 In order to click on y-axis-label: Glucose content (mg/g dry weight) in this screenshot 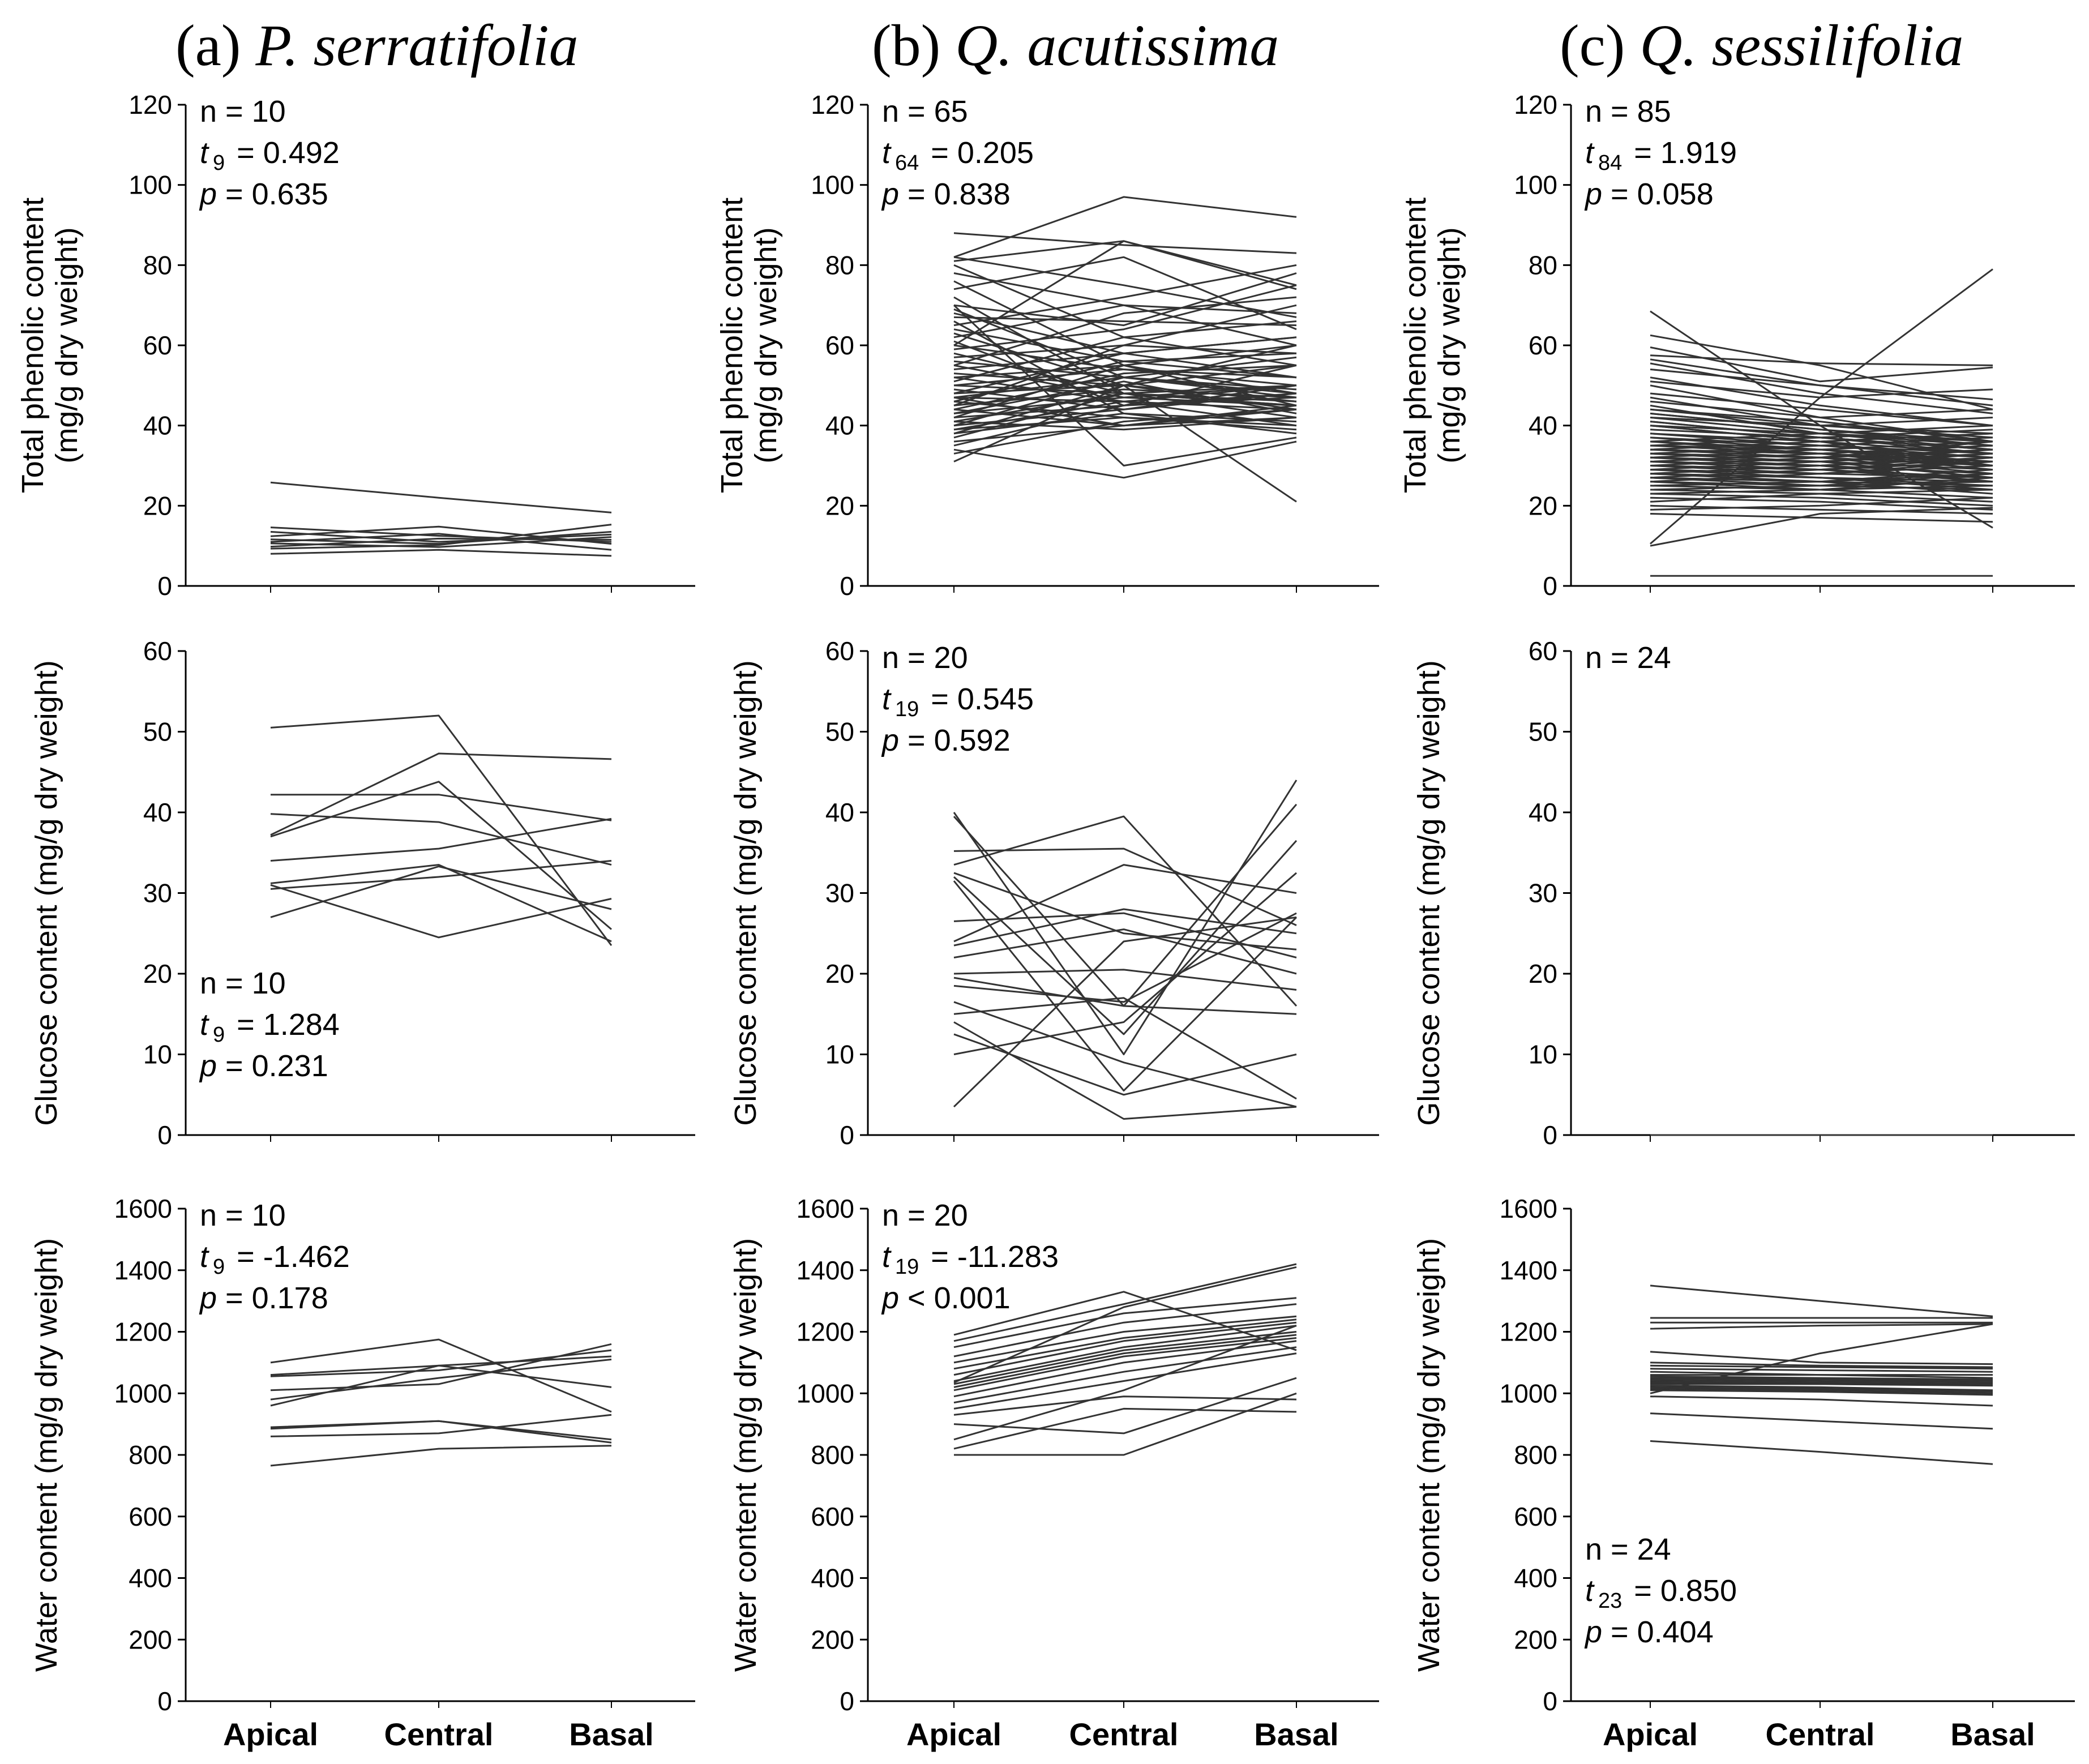, I will do `click(746, 892)`.